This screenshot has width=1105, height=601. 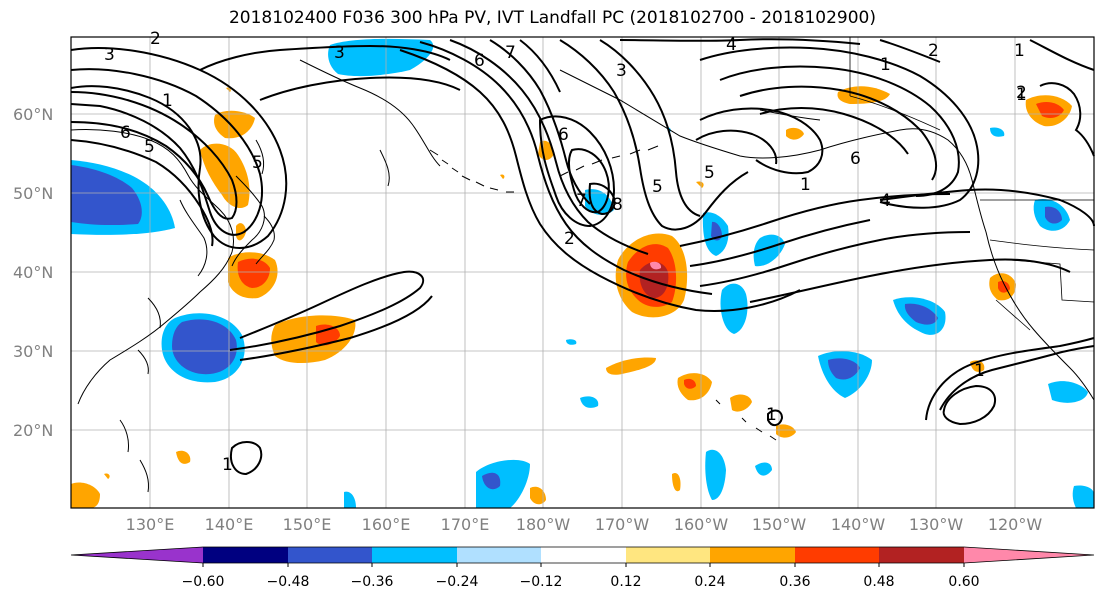 I want to click on lon-label: 130°E, so click(x=150, y=524).